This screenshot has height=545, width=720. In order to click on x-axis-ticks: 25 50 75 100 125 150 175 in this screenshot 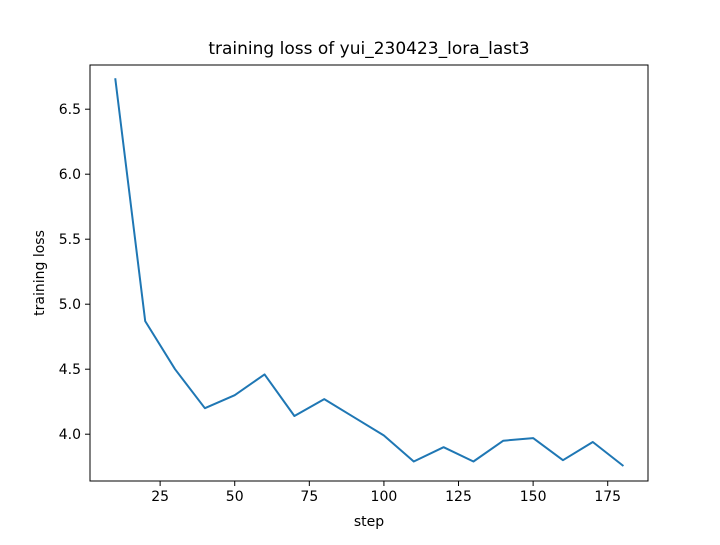, I will do `click(386, 493)`.